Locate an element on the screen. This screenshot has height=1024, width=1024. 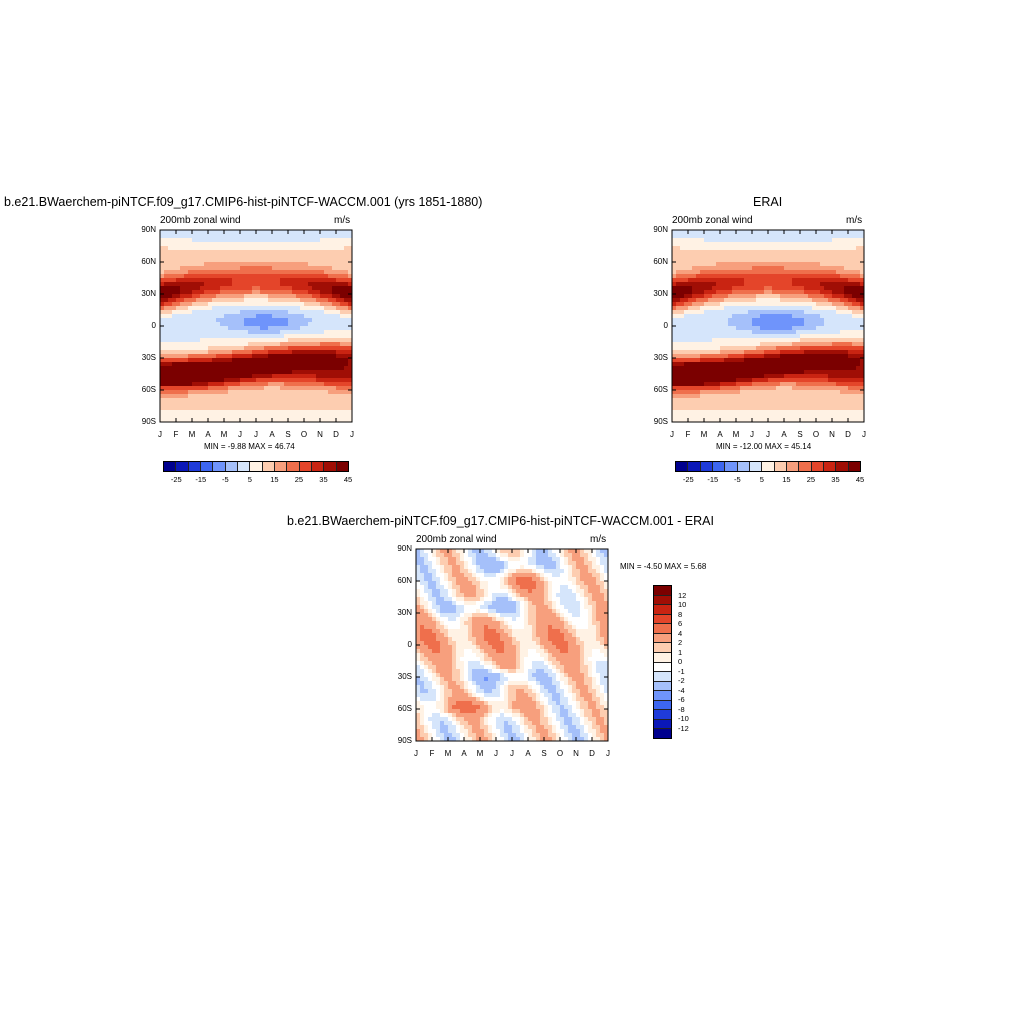
obs-month-label: M is located at coordinates (736, 434).